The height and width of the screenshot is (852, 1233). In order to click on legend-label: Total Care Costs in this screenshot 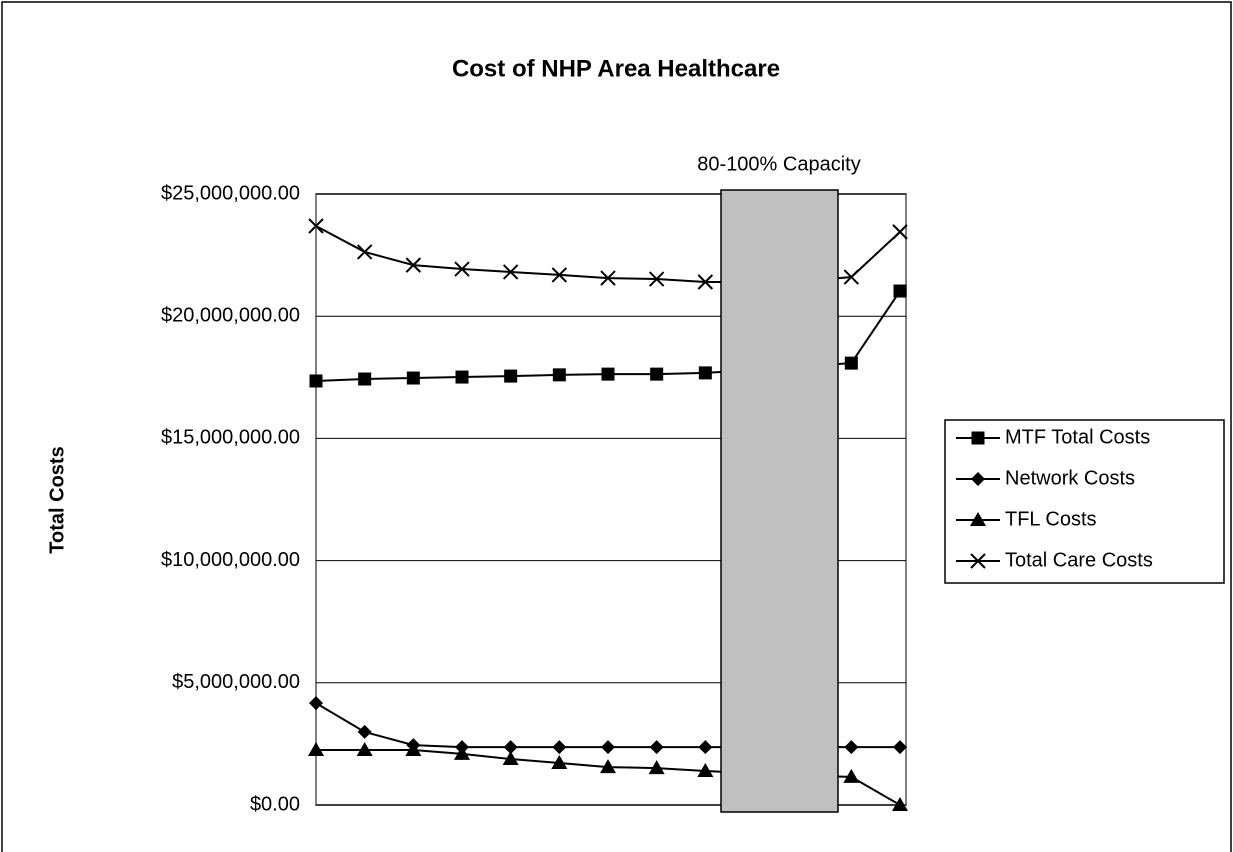, I will do `click(1079, 560)`.